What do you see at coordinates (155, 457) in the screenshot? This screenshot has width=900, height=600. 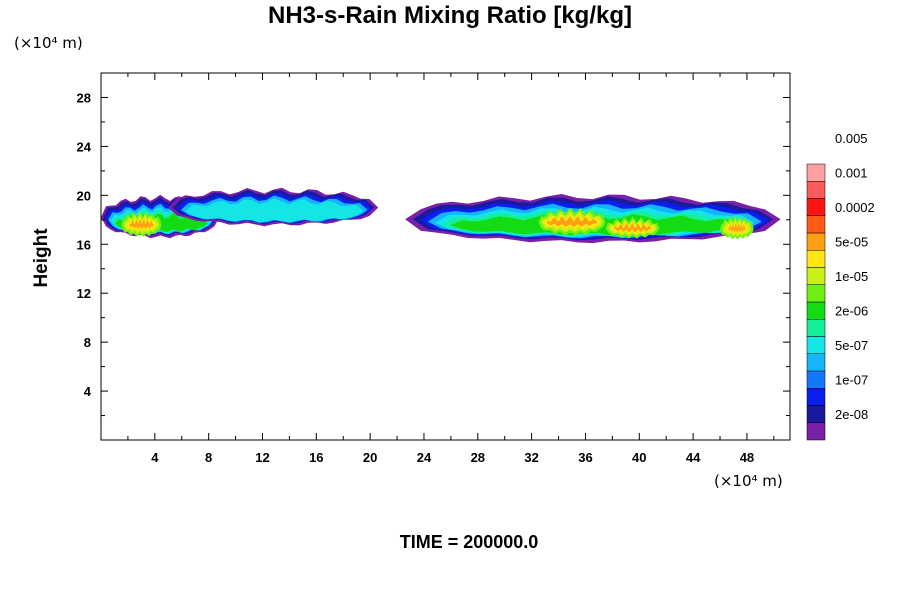 I see `x-tick-label: 4` at bounding box center [155, 457].